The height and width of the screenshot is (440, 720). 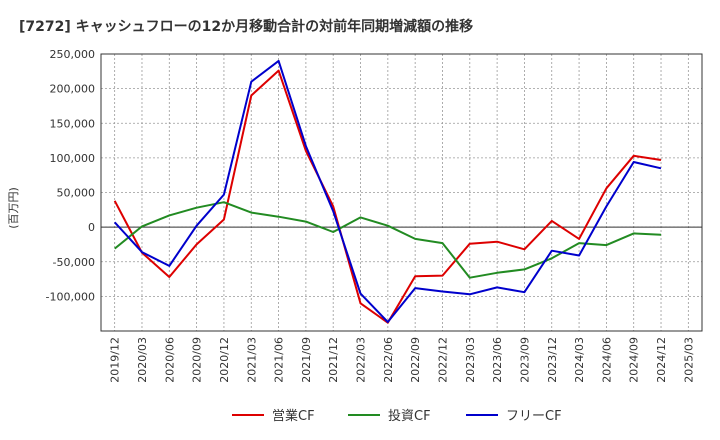 I want to click on y-tick-label: 100,000, so click(x=73, y=158).